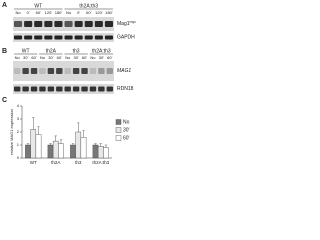 Image resolution: width=320 pixels, height=240 pixels. Describe the element at coordinates (18, 131) in the screenshot. I see `y-tick-label: 2` at that location.